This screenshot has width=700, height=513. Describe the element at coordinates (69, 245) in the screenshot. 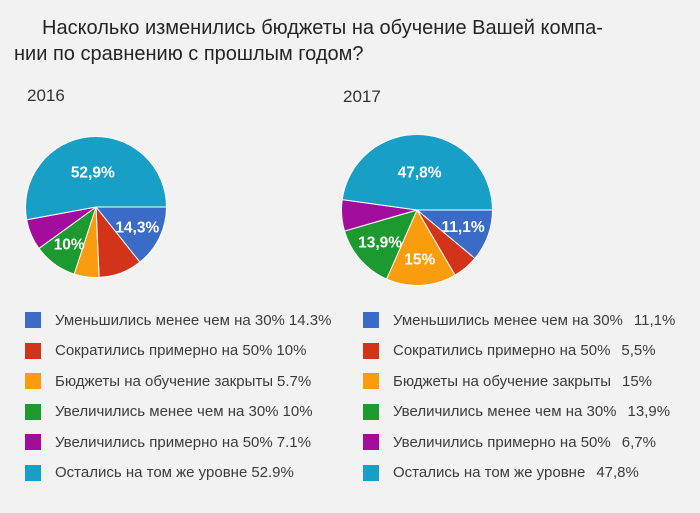

I see `pie-slice-label: 10%` at that location.